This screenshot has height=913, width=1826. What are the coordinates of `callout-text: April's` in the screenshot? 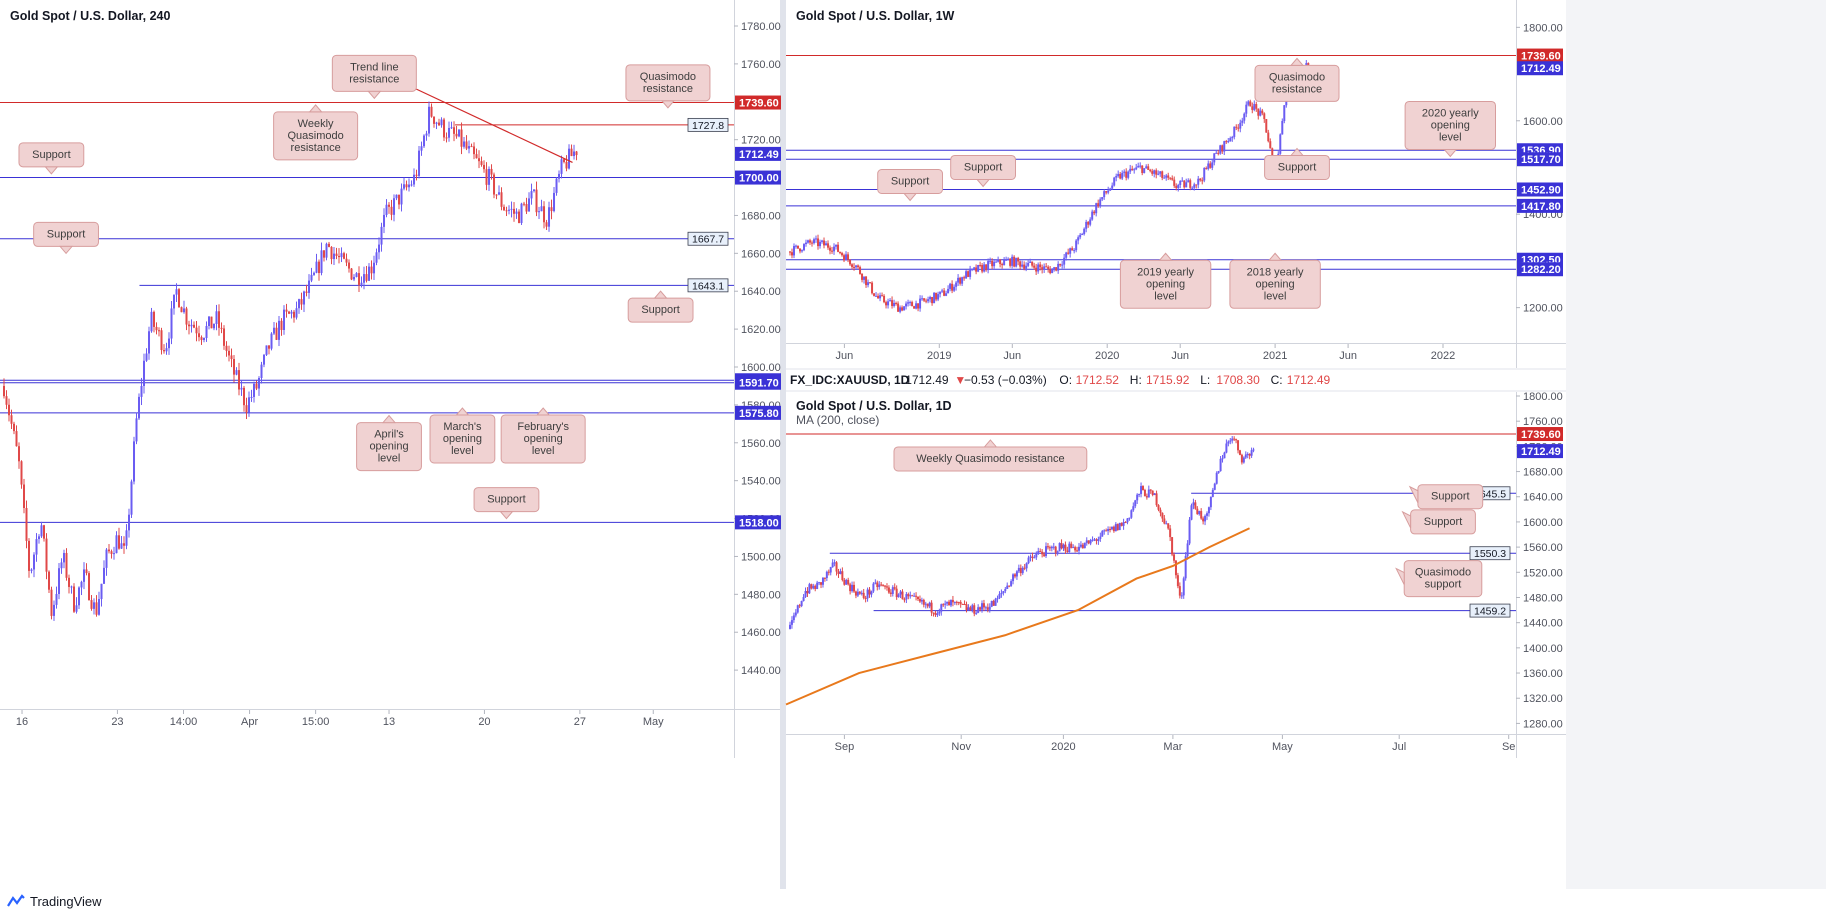 It's located at (389, 435).